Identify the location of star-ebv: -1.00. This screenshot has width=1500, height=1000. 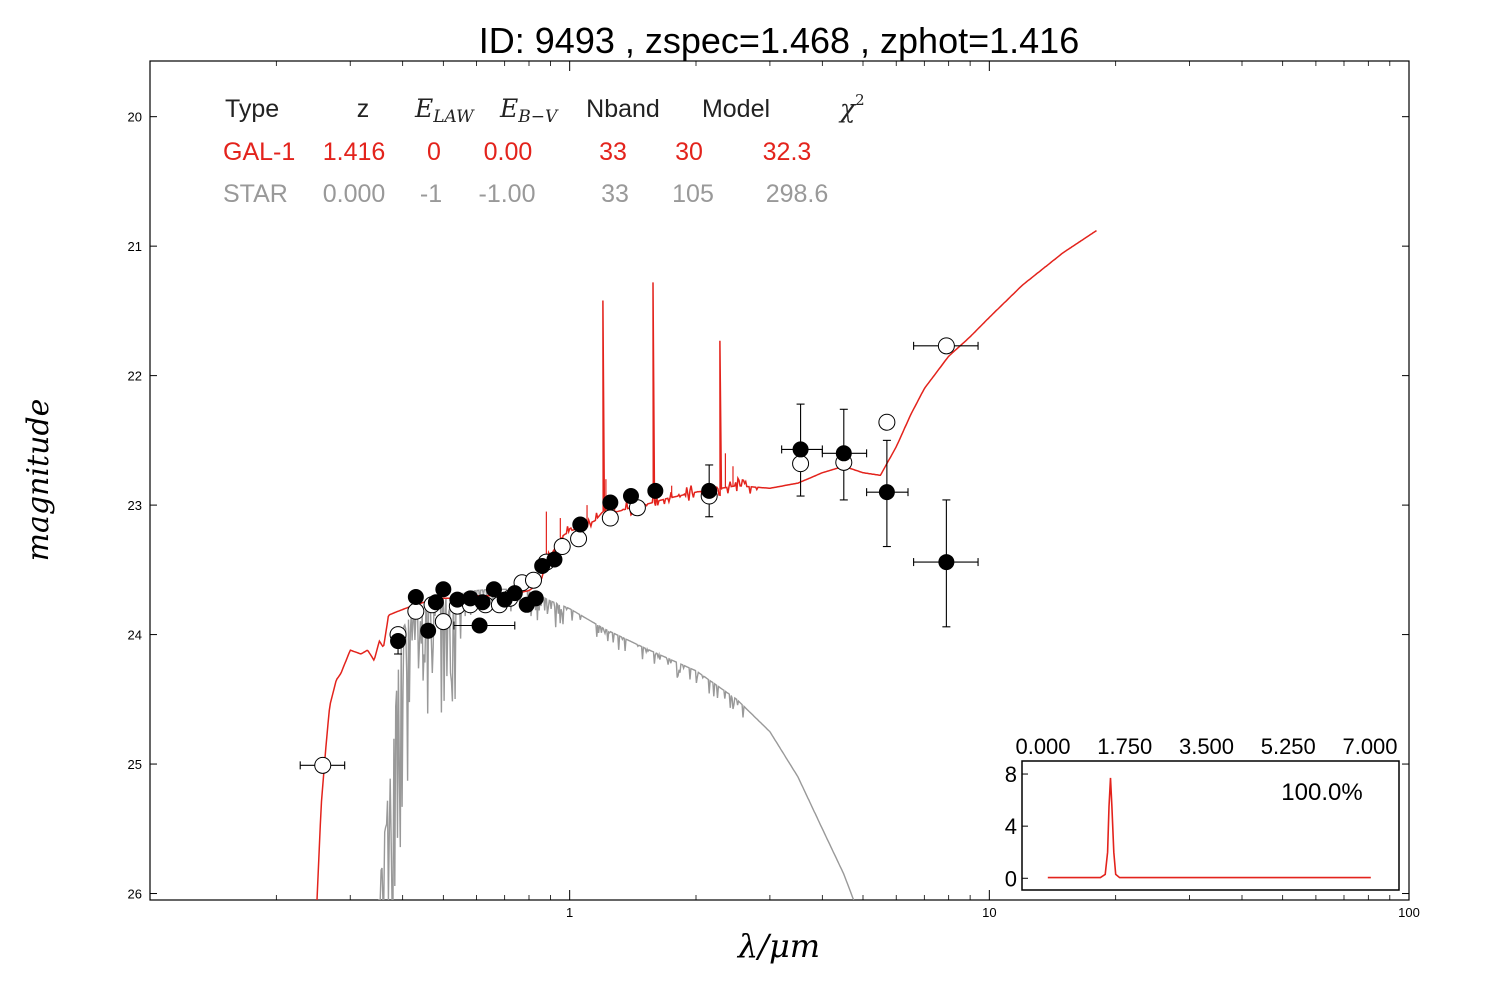
(507, 194).